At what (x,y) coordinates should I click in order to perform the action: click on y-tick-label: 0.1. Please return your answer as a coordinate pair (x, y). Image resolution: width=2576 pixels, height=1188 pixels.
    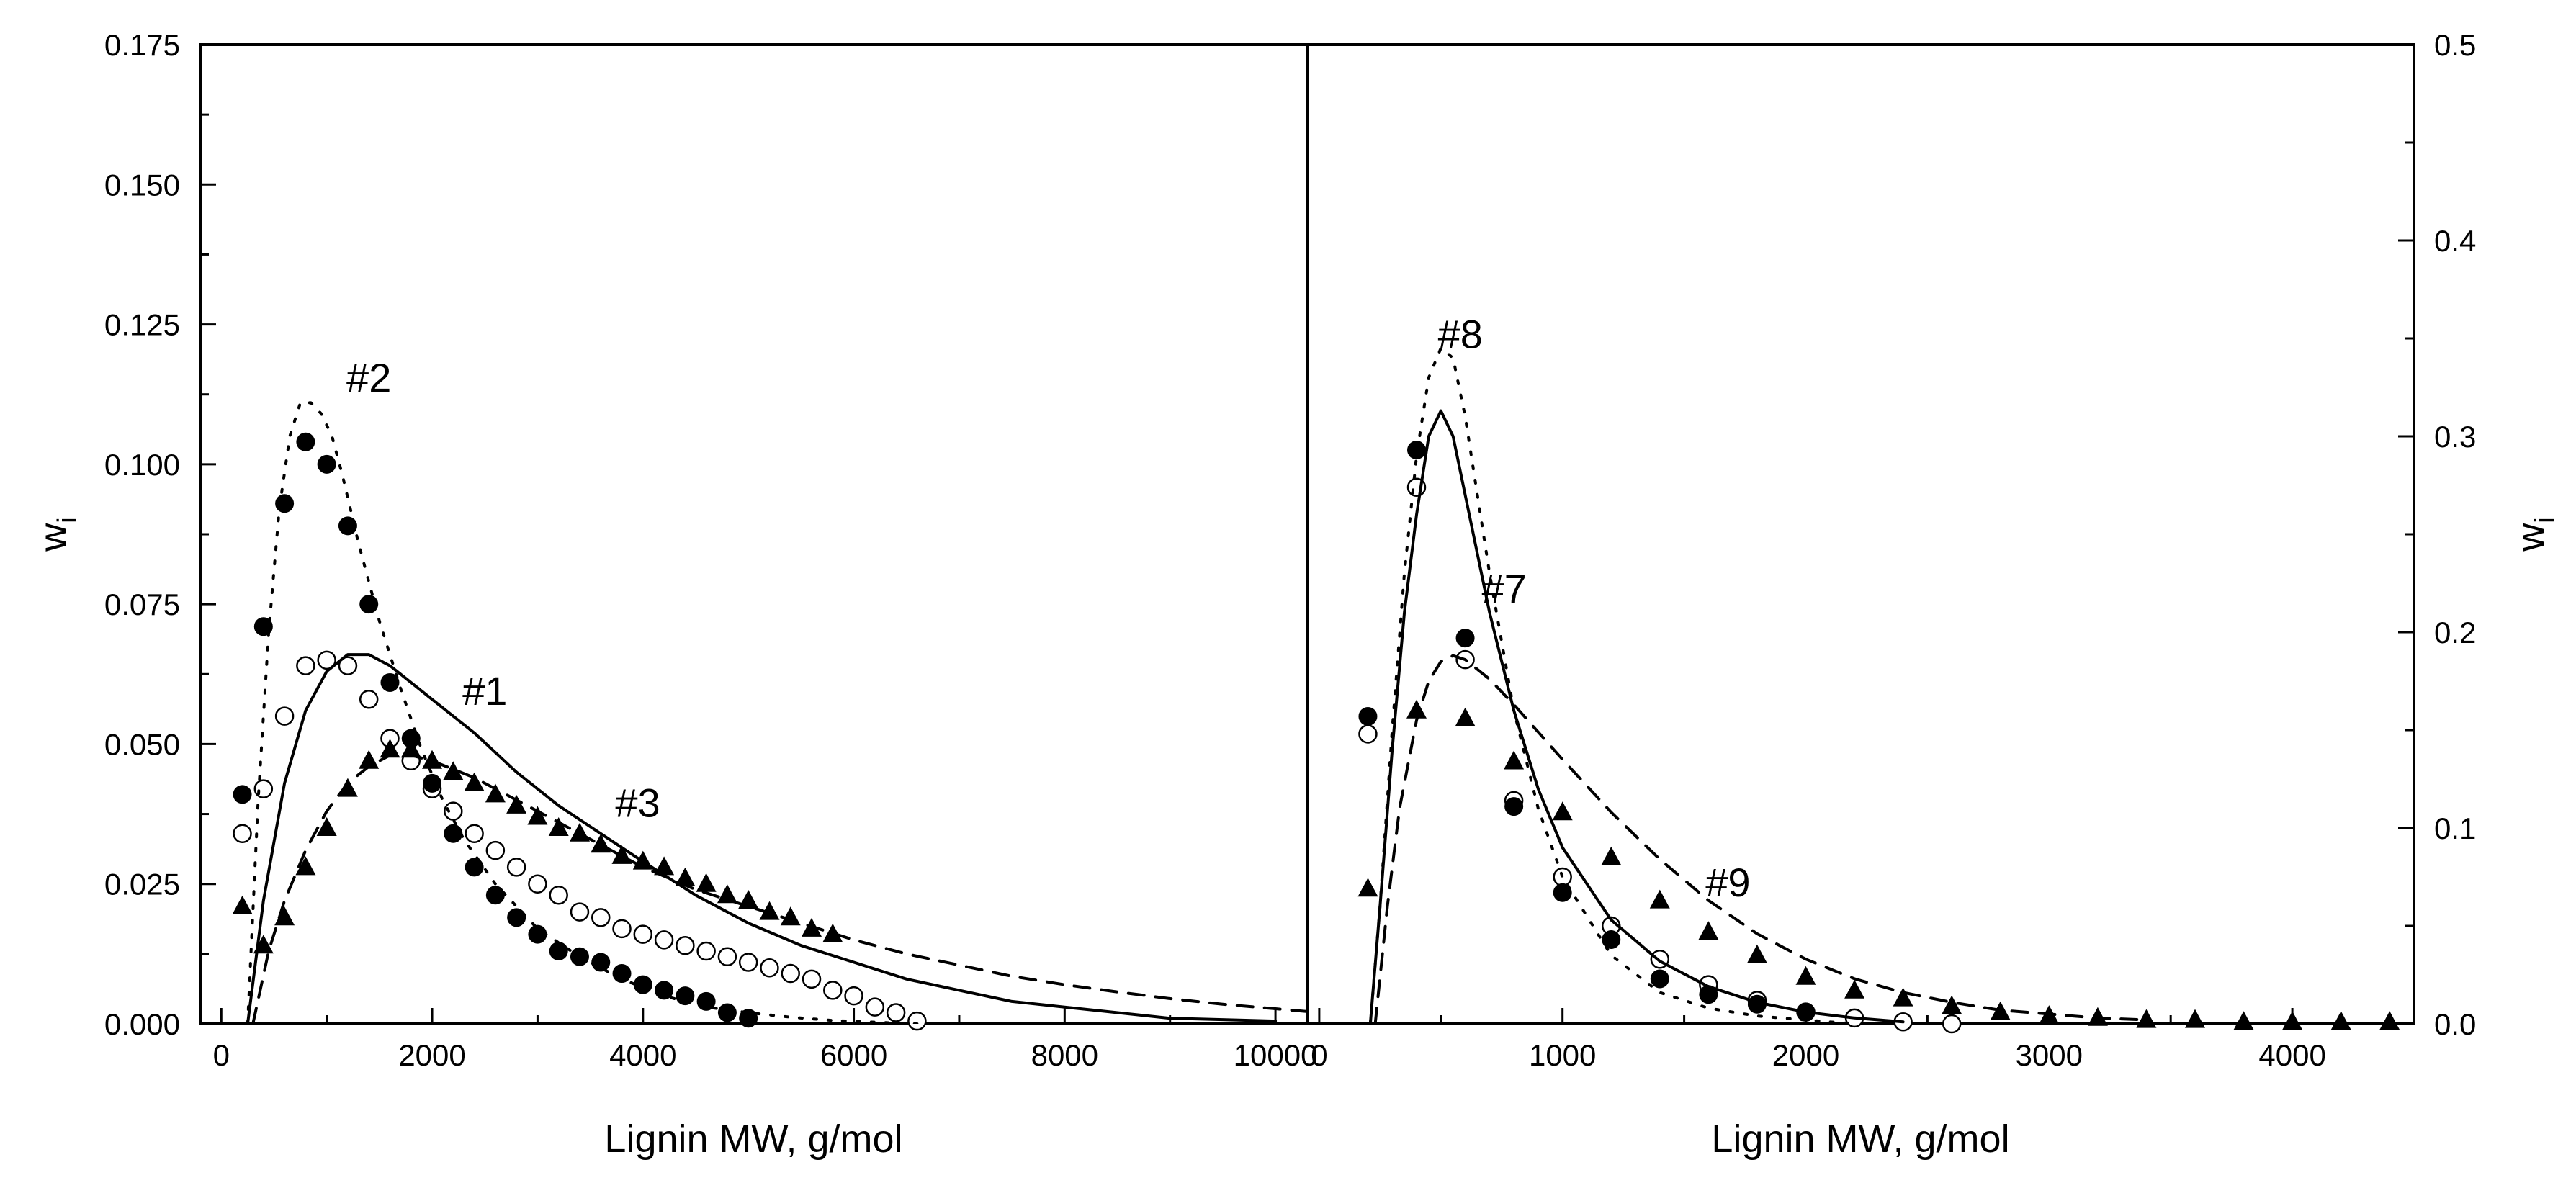
    Looking at the image, I should click on (2455, 828).